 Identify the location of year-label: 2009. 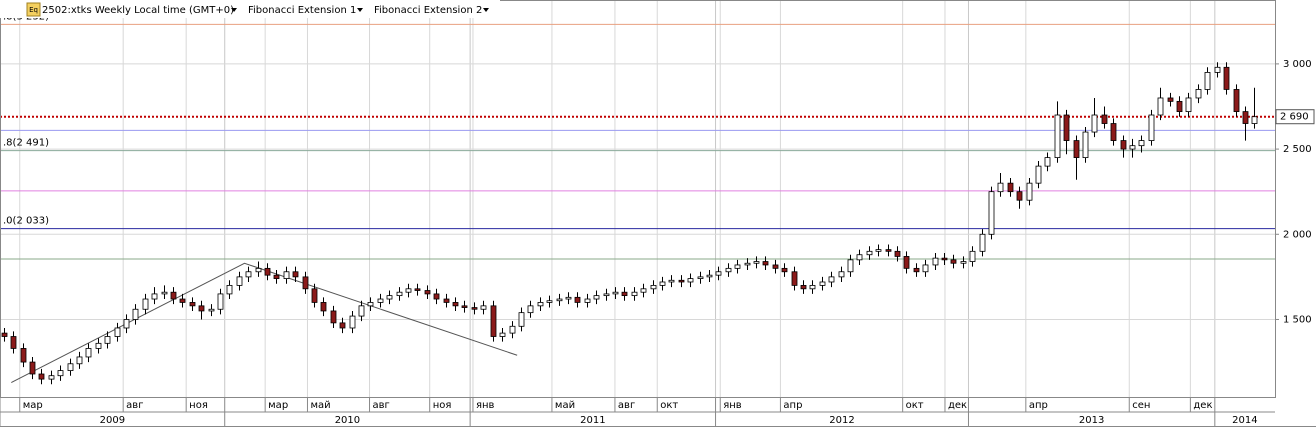
(112, 420).